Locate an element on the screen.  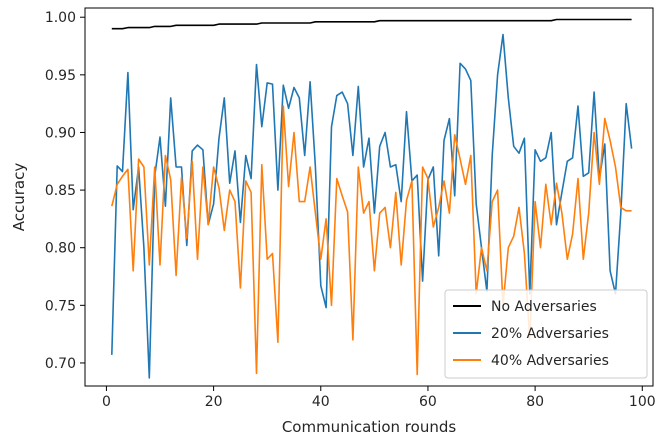
x-tick-label: 100 is located at coordinates (642, 402).